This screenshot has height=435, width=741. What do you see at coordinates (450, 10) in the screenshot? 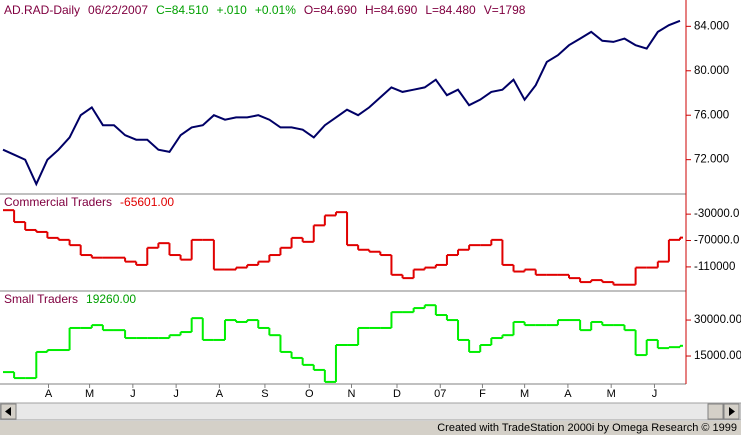
I see `title-part: L=84.480` at bounding box center [450, 10].